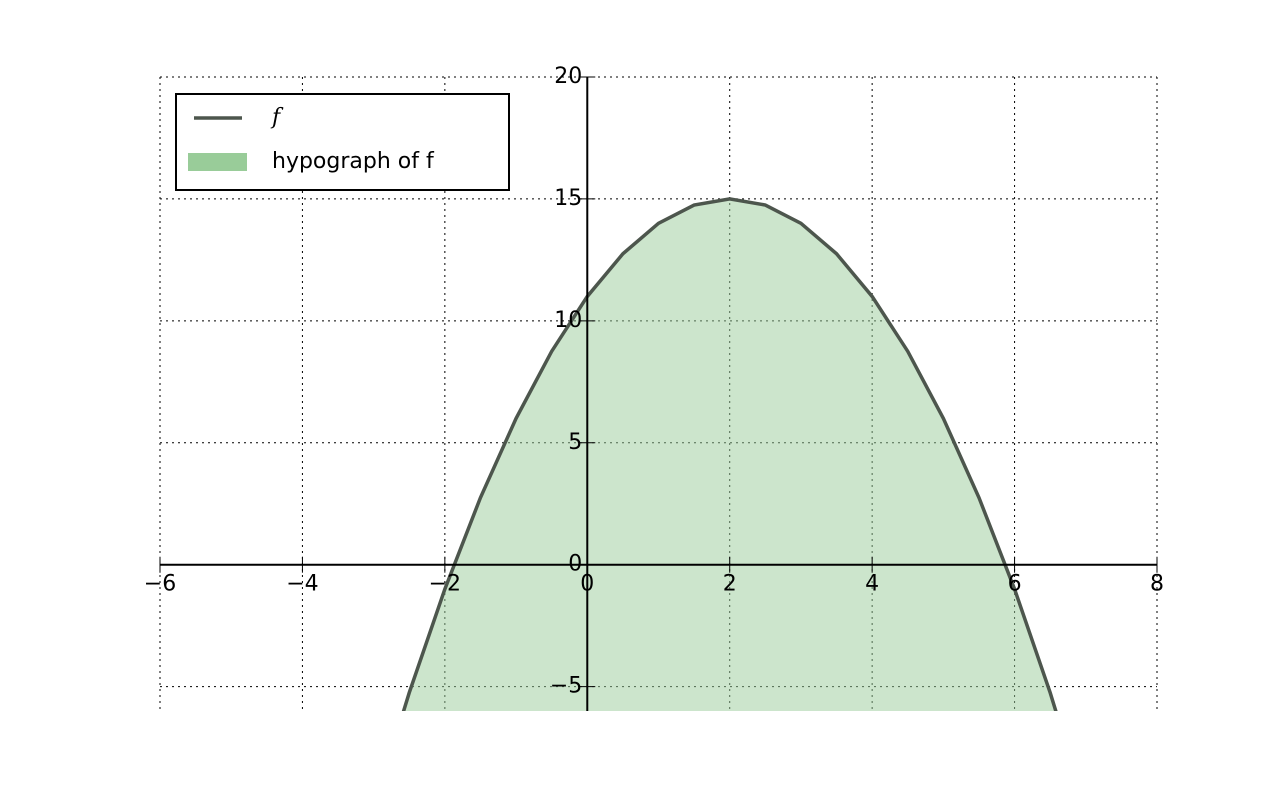 The height and width of the screenshot is (790, 1286). What do you see at coordinates (575, 564) in the screenshot?
I see `y-tick-label: 0` at bounding box center [575, 564].